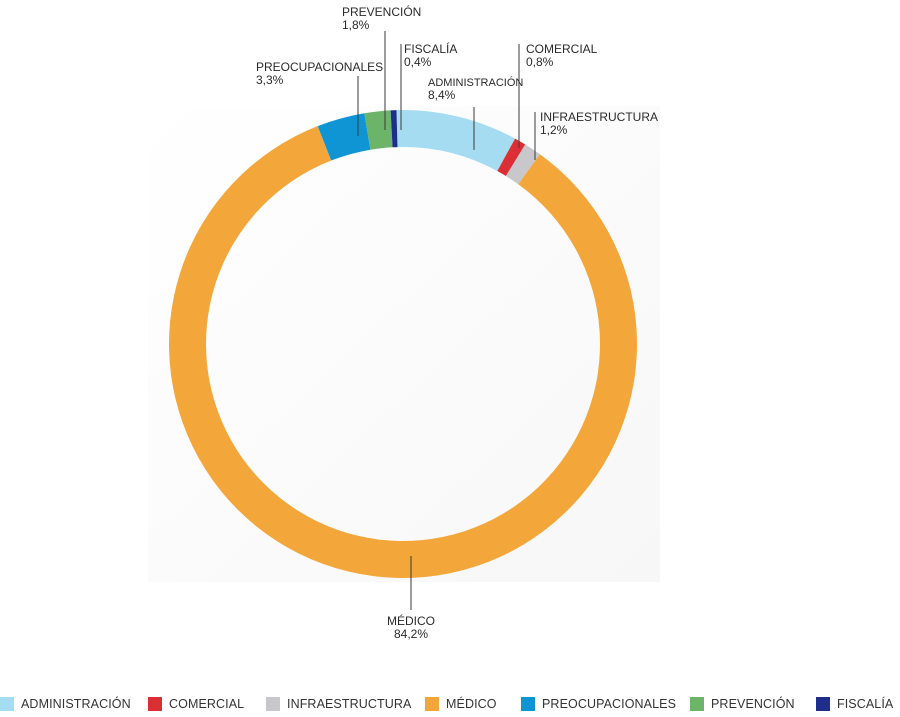 This screenshot has height=717, width=900. What do you see at coordinates (394, 129) in the screenshot?
I see `slice-fiscalia` at bounding box center [394, 129].